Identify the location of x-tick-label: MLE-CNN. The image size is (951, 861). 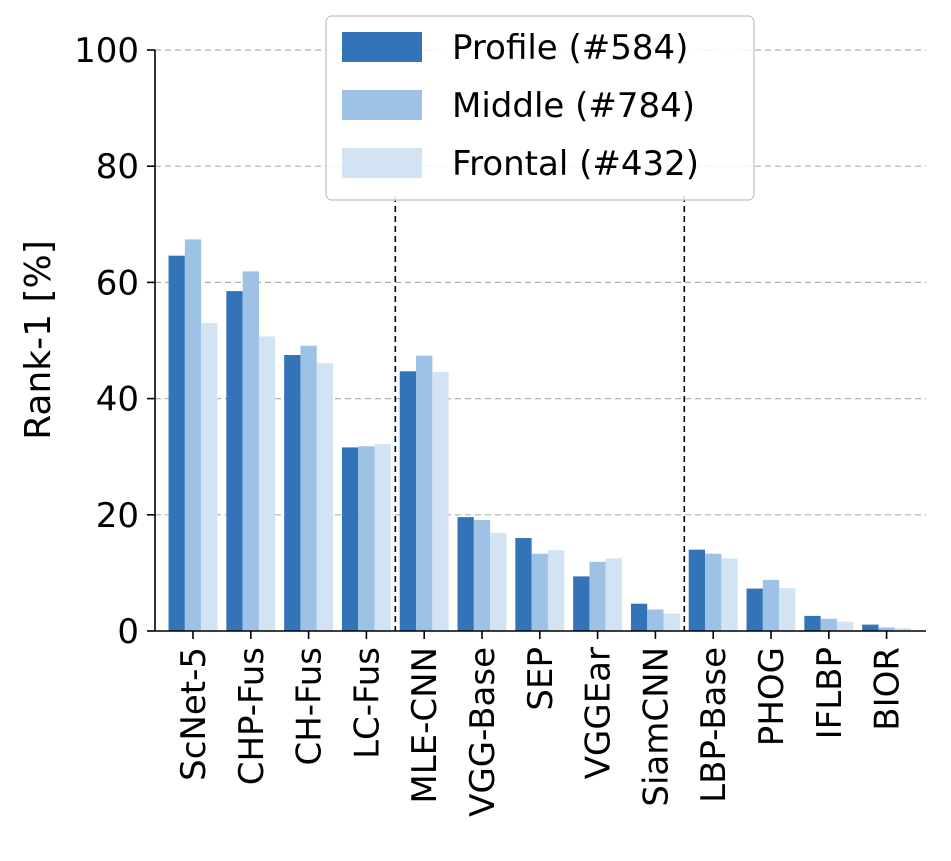
(425, 725).